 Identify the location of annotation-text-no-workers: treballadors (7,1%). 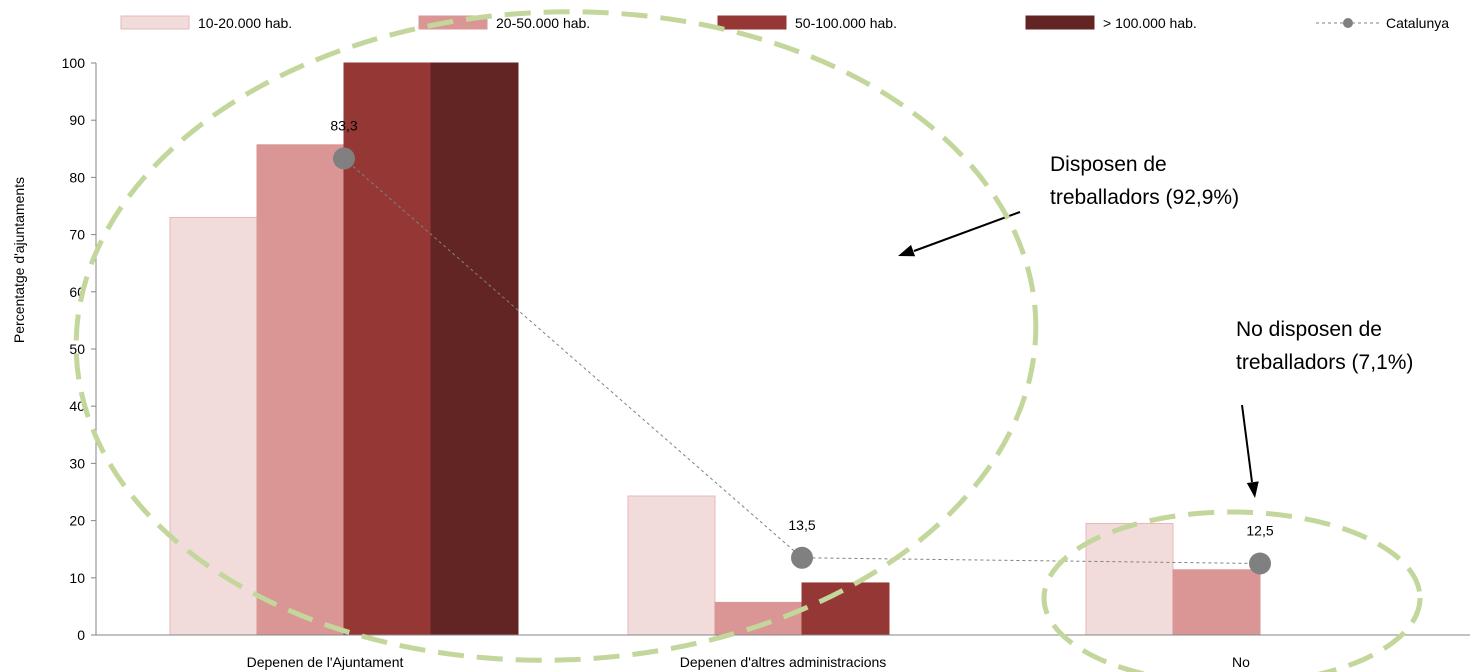
(1324, 362).